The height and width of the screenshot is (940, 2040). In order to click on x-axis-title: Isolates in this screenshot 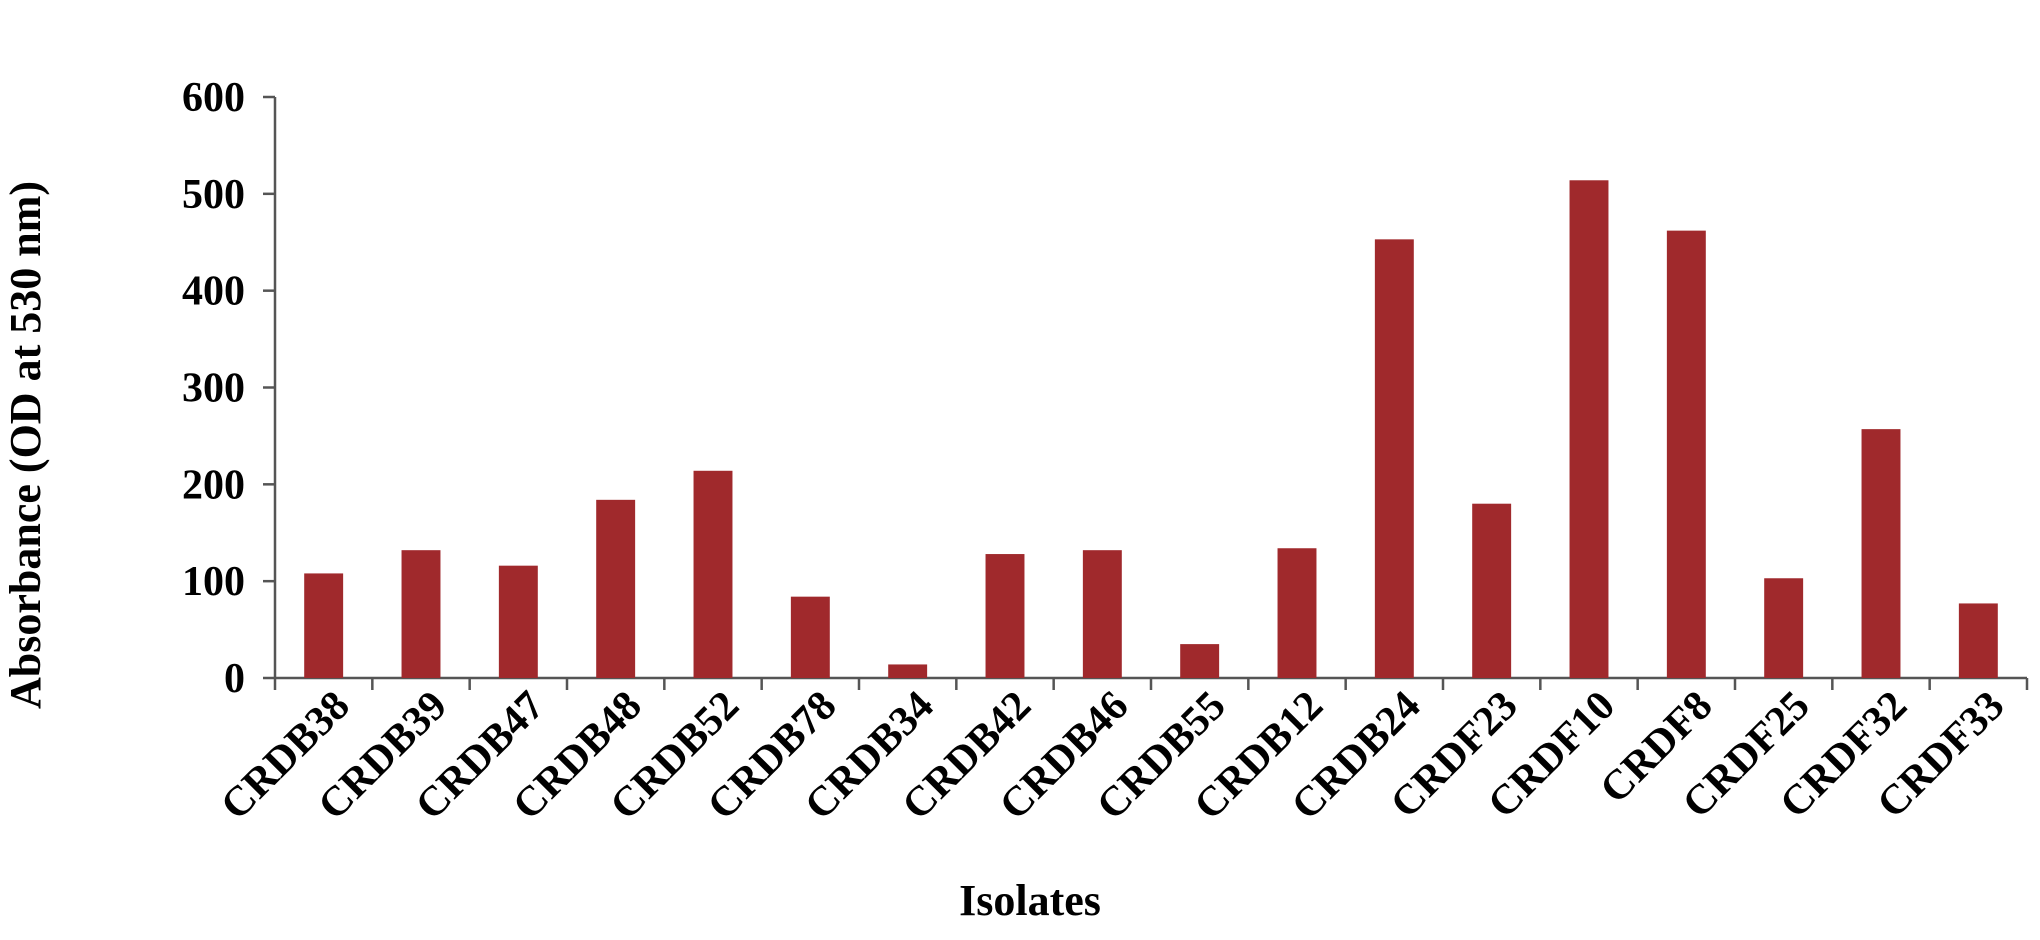, I will do `click(1030, 900)`.